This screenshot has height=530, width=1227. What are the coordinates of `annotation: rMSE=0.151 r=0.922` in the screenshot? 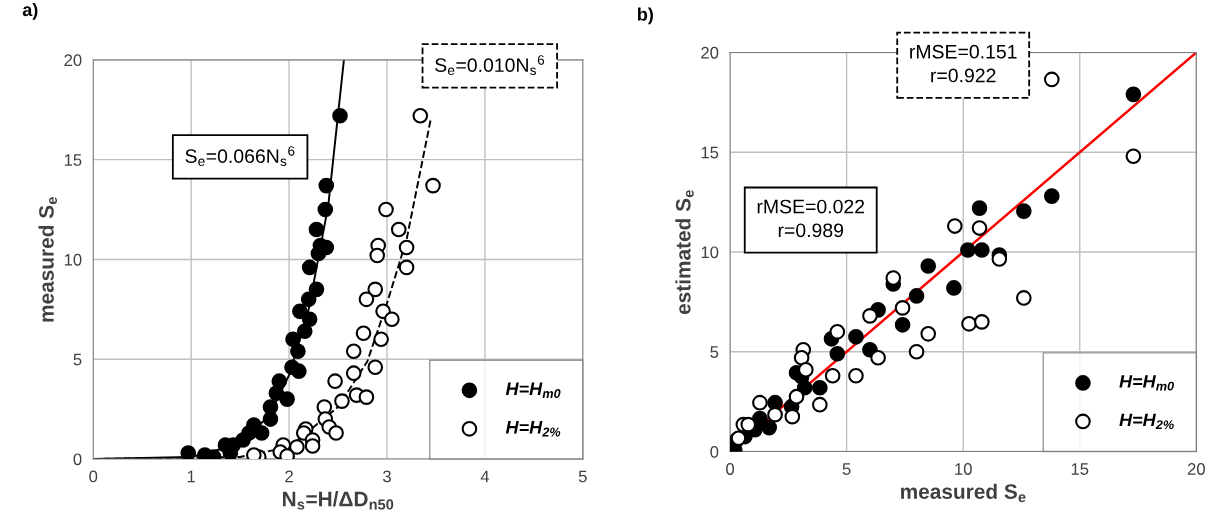 It's located at (963, 63).